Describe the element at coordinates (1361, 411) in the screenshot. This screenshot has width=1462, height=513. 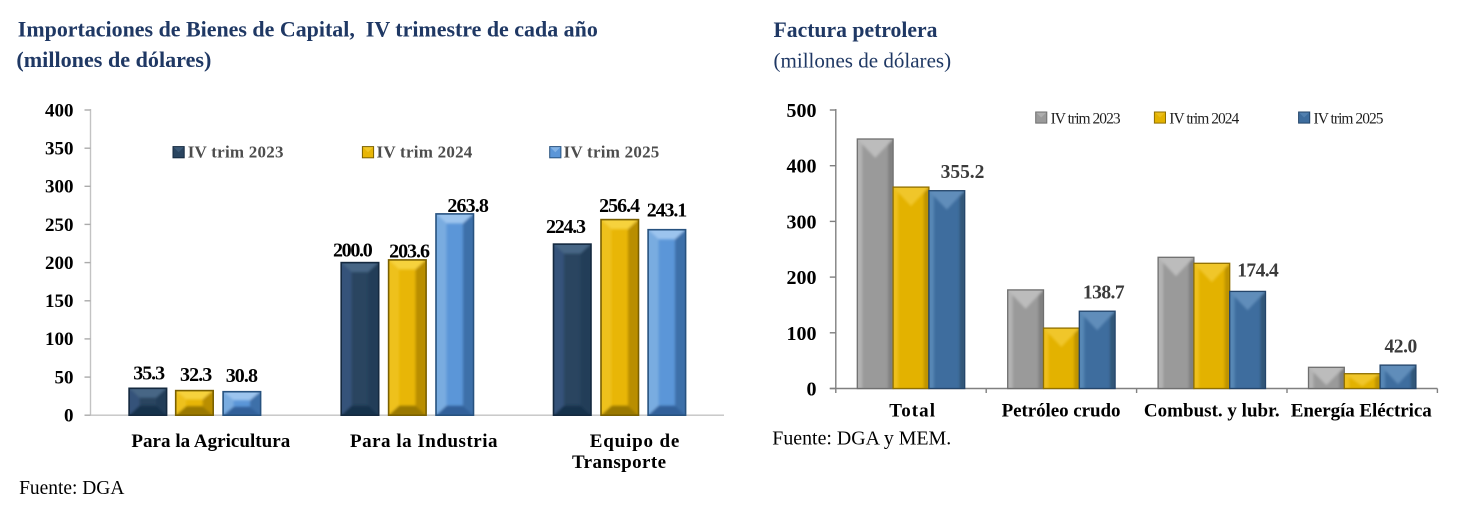
I see `svg-text: Energía Eléctrica` at that location.